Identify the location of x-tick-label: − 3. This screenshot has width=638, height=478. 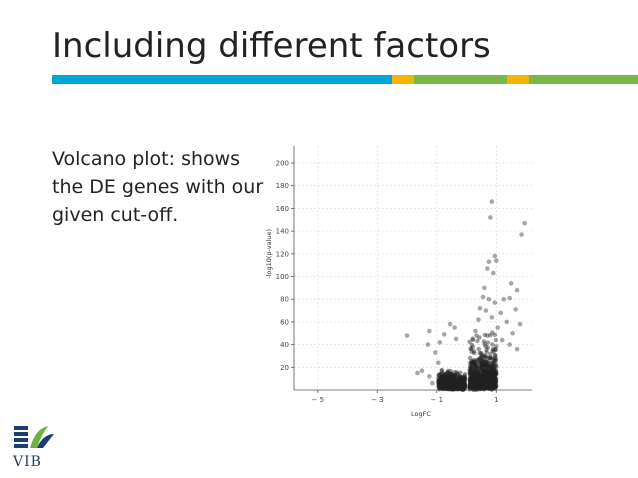
(377, 400).